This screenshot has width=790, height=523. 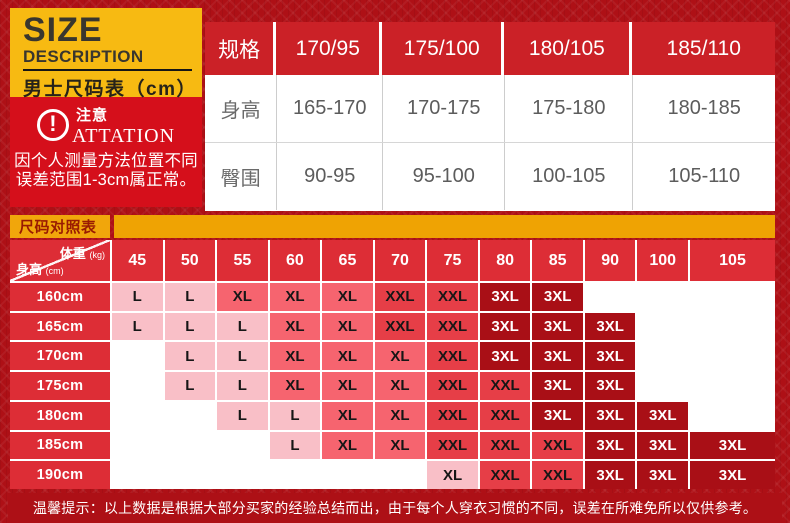 What do you see at coordinates (443, 48) in the screenshot?
I see `spec-col-header: 175/100` at bounding box center [443, 48].